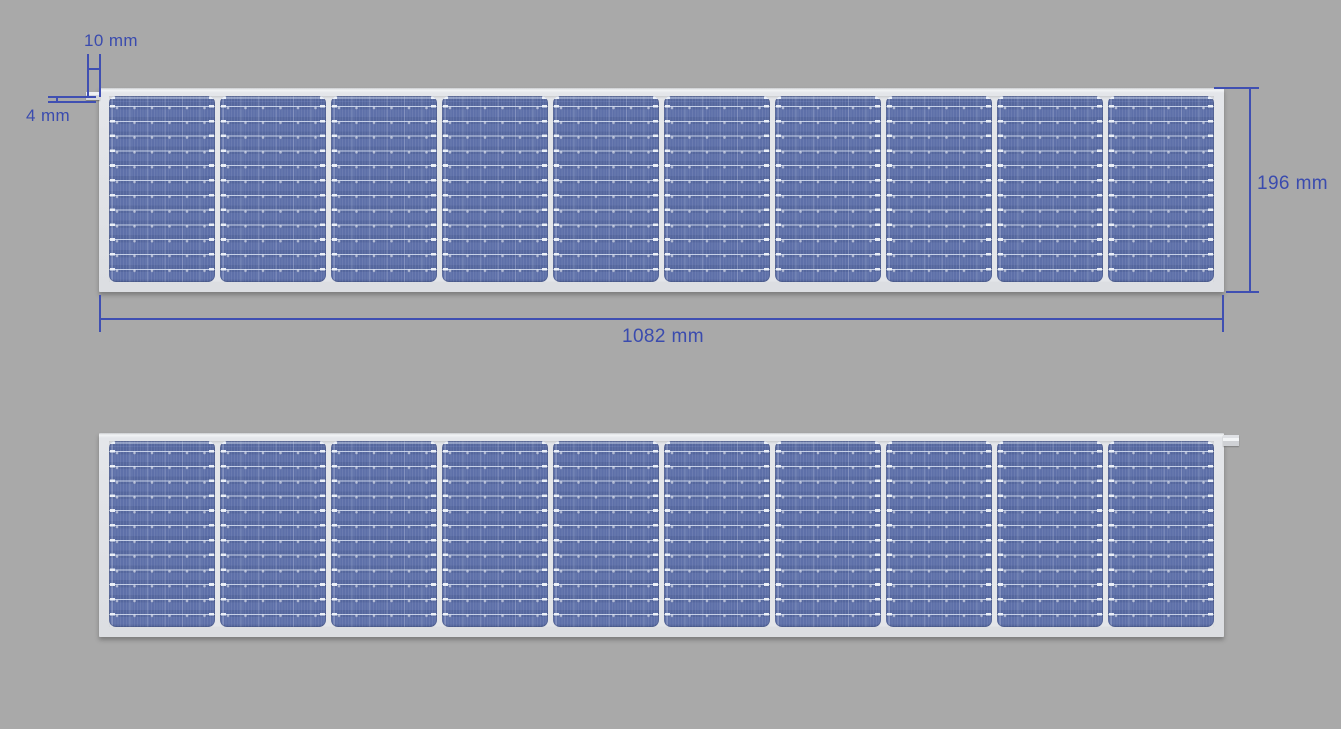 This screenshot has height=729, width=1341. What do you see at coordinates (1231, 440) in the screenshot?
I see `connector-tab-right` at bounding box center [1231, 440].